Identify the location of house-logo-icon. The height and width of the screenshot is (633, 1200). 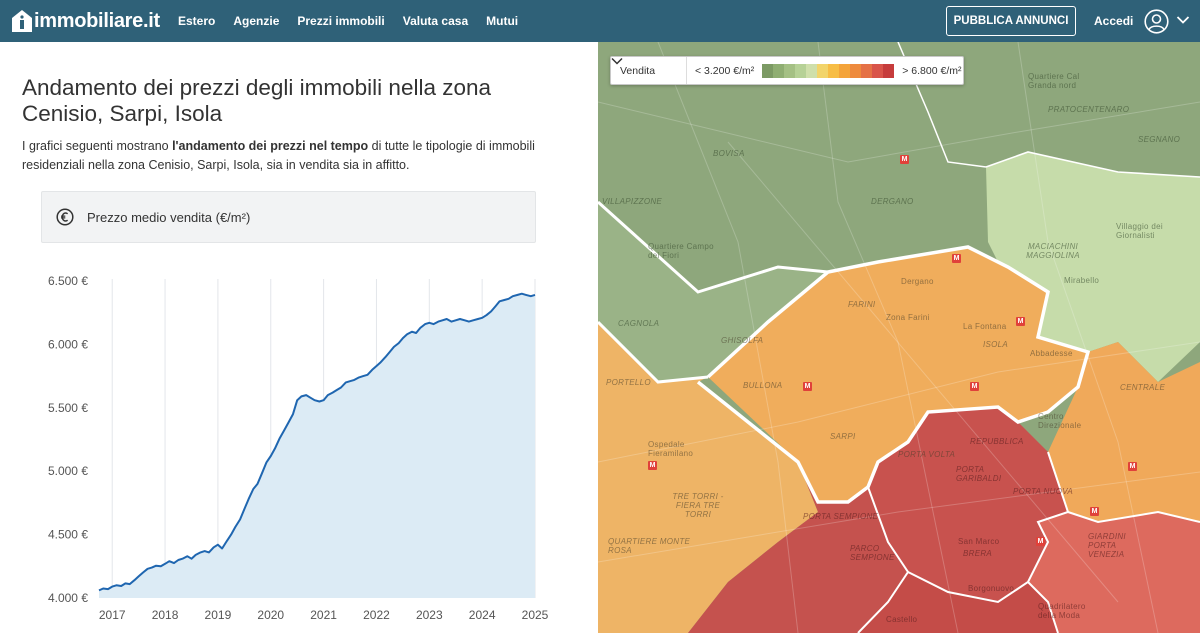
(22, 21).